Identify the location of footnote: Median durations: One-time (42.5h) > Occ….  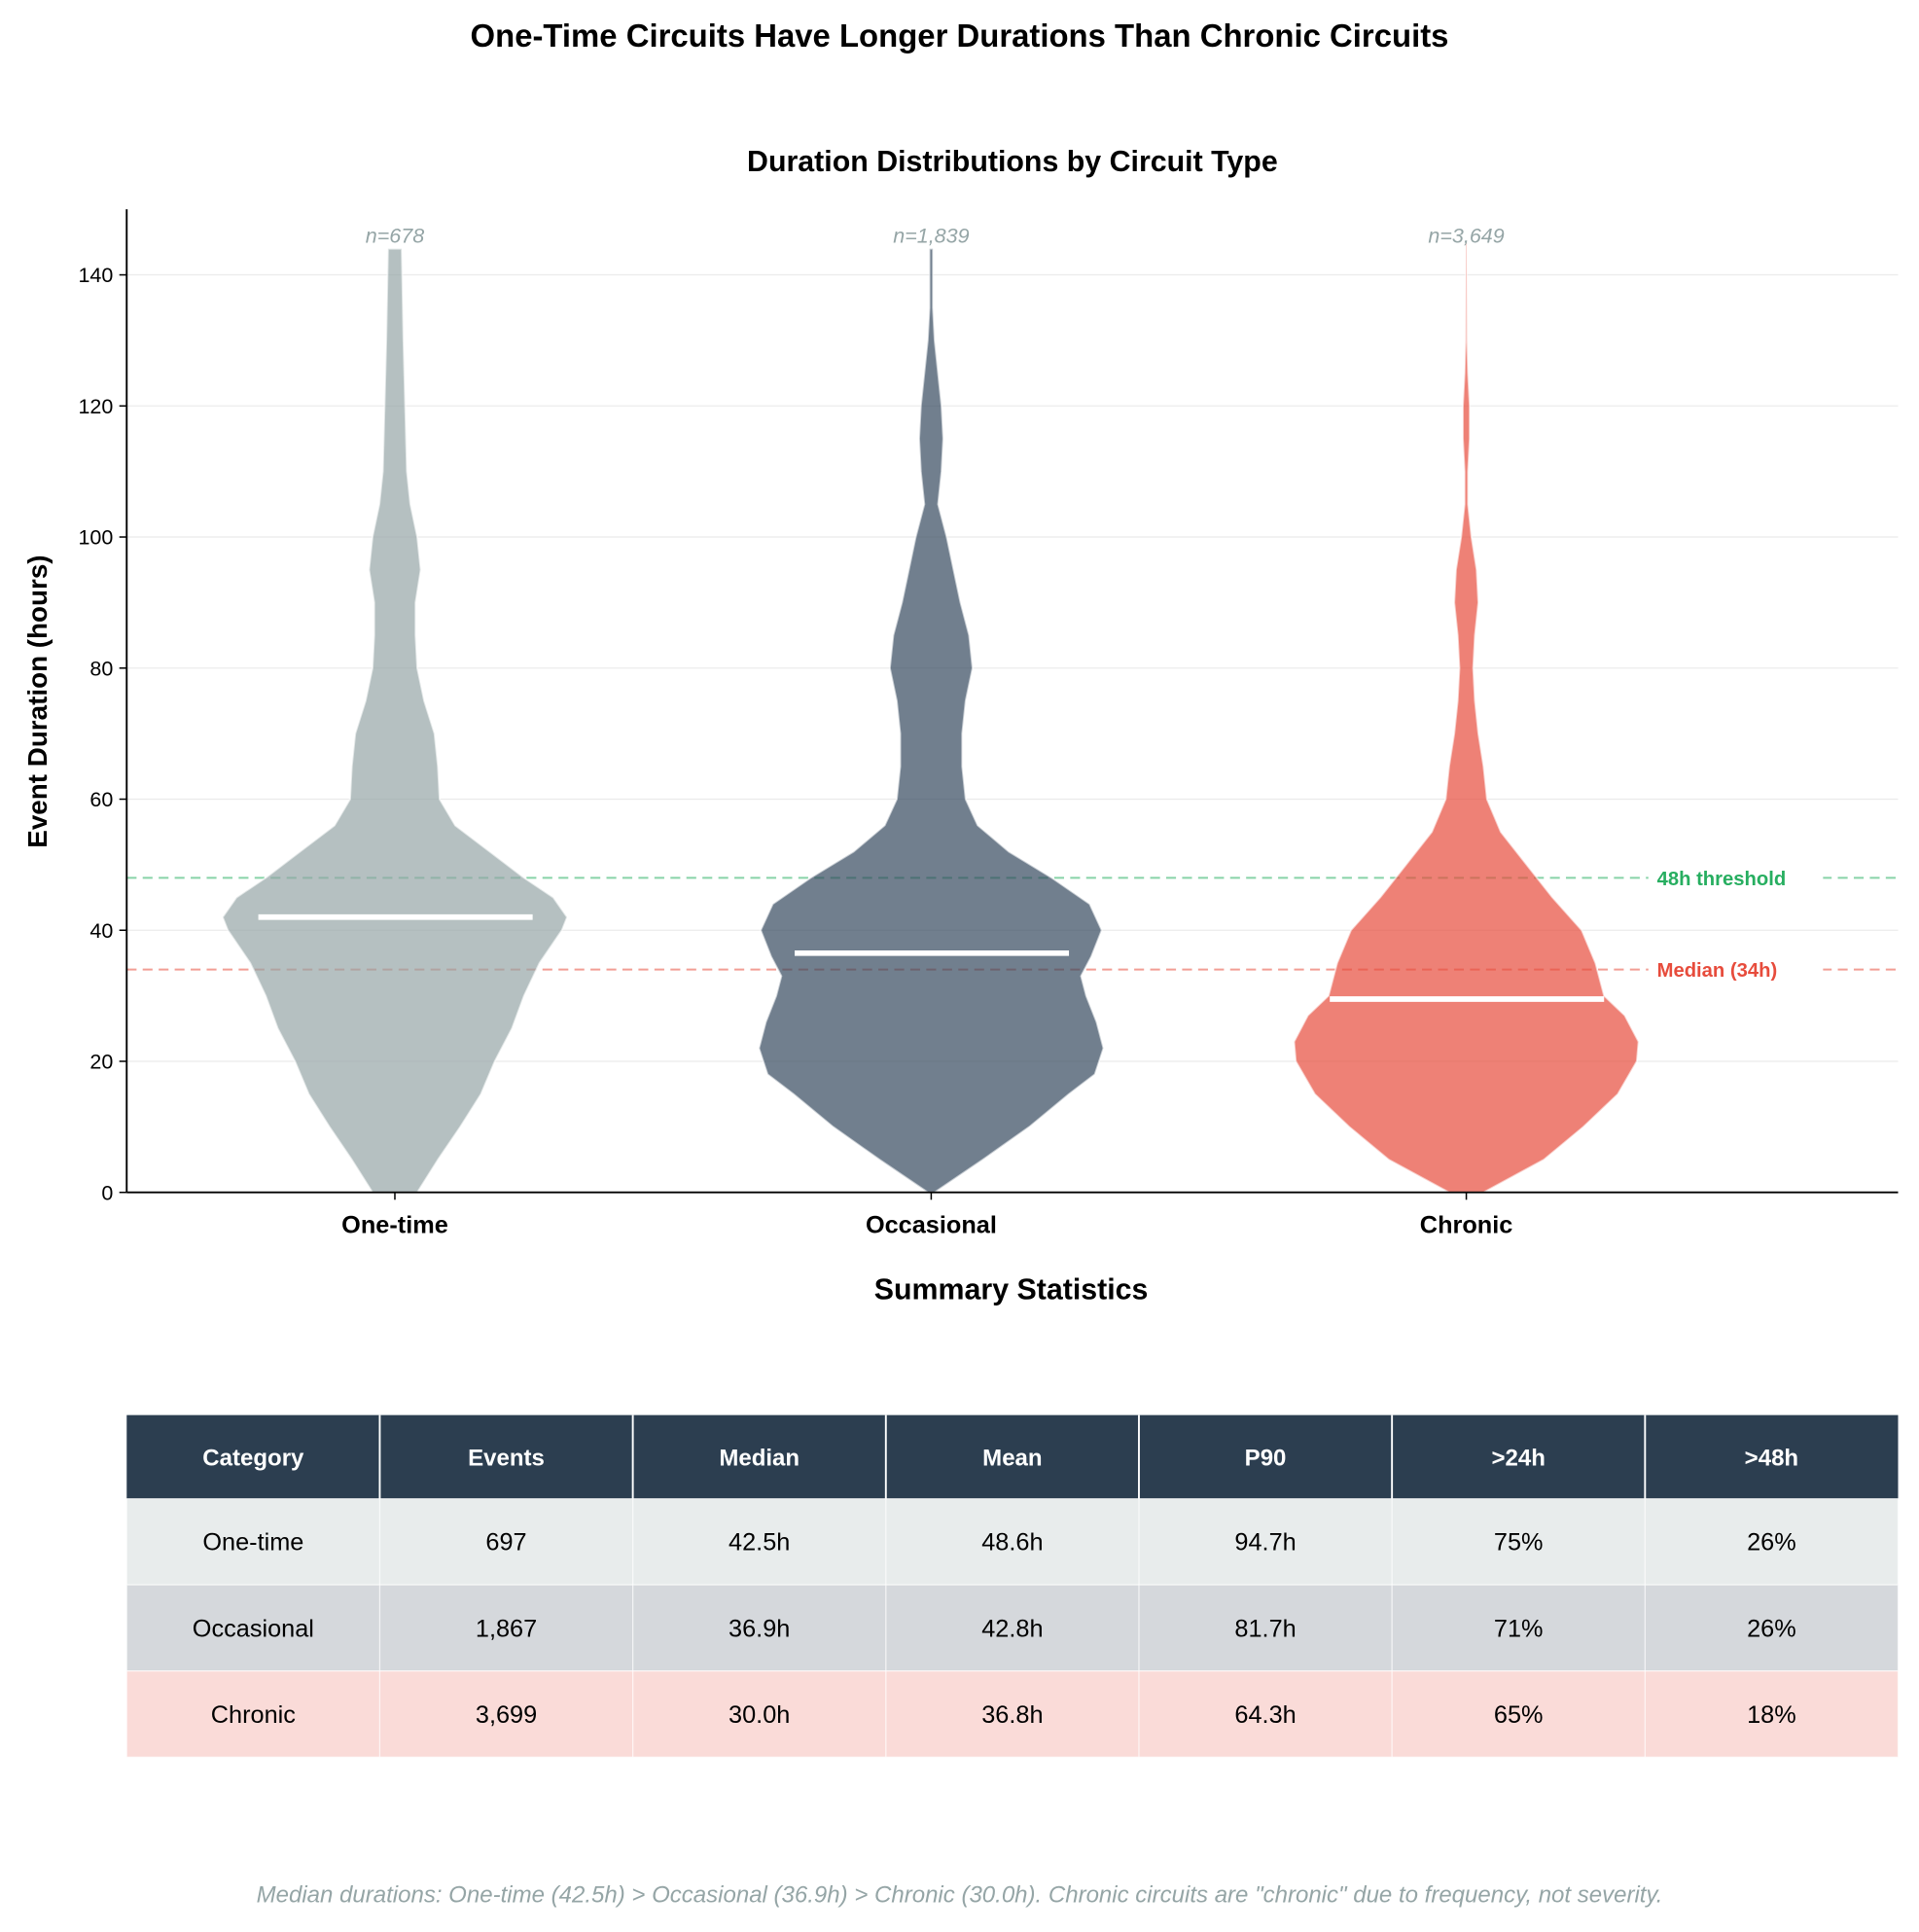
(960, 1894).